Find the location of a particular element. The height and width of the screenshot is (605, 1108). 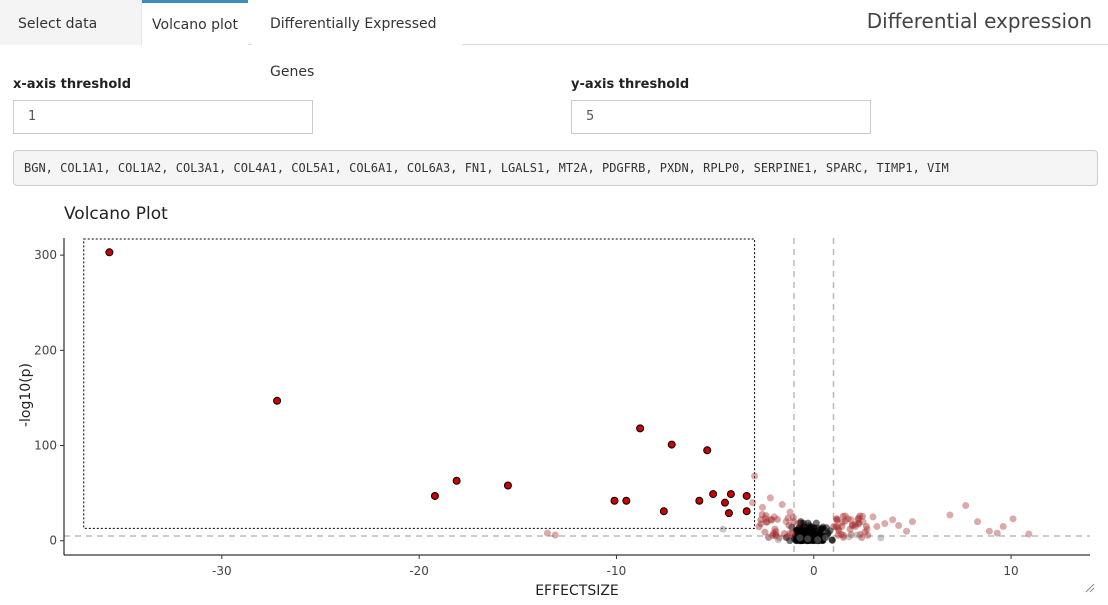

tab-select-data: Select data is located at coordinates (71, 22).